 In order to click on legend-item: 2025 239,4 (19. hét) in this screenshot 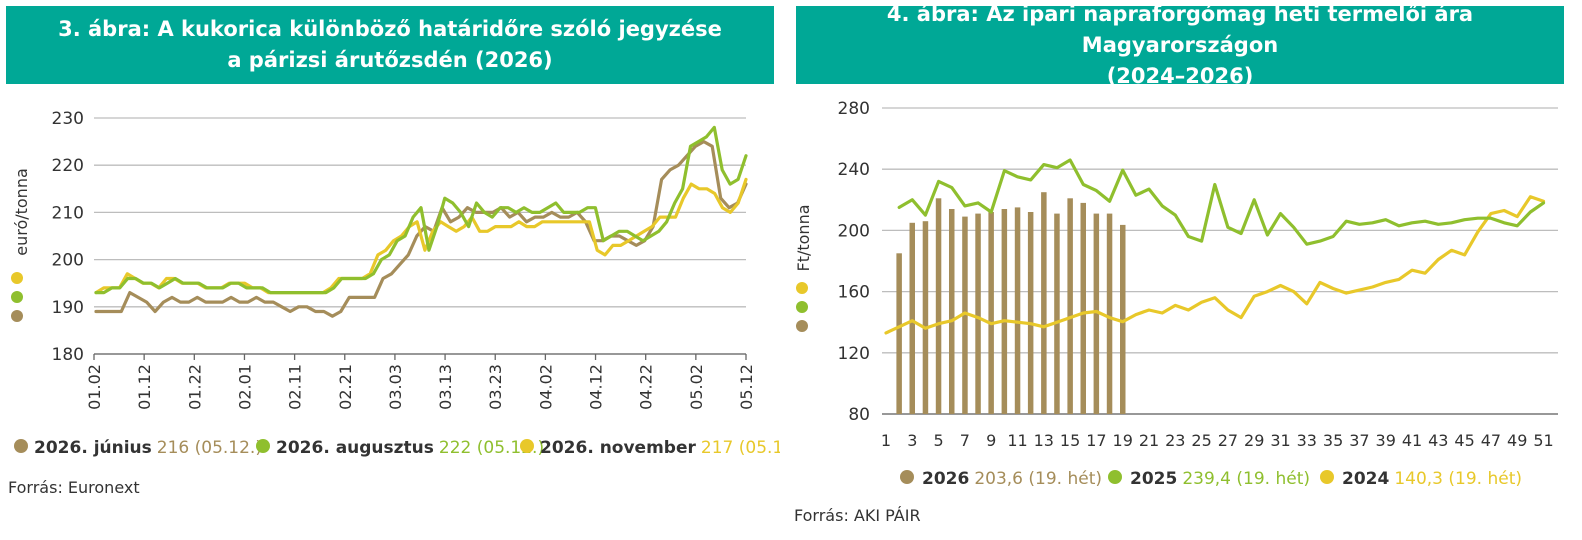, I will do `click(1209, 479)`.